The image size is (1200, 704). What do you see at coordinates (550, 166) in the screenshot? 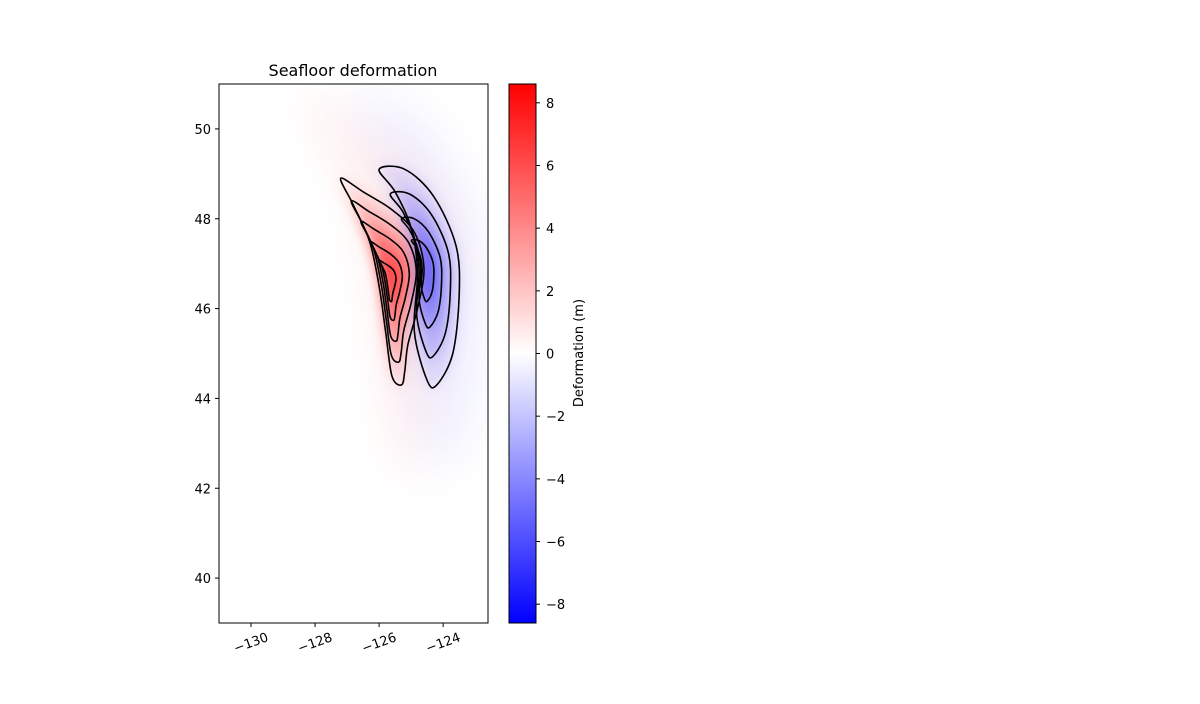
I see `colorbar-tick-label: 6` at bounding box center [550, 166].